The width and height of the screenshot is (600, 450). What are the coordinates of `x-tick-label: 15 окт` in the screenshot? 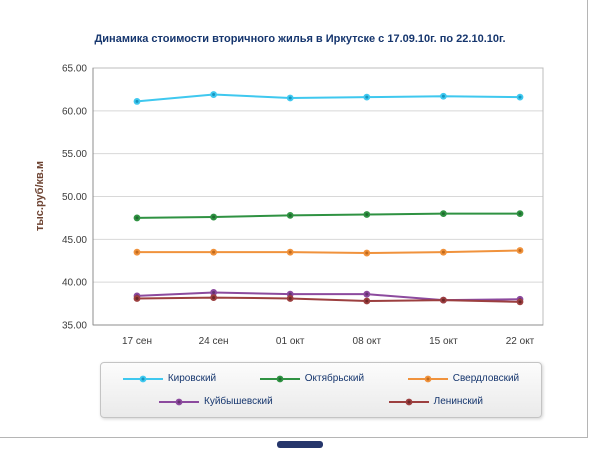 It's located at (443, 341).